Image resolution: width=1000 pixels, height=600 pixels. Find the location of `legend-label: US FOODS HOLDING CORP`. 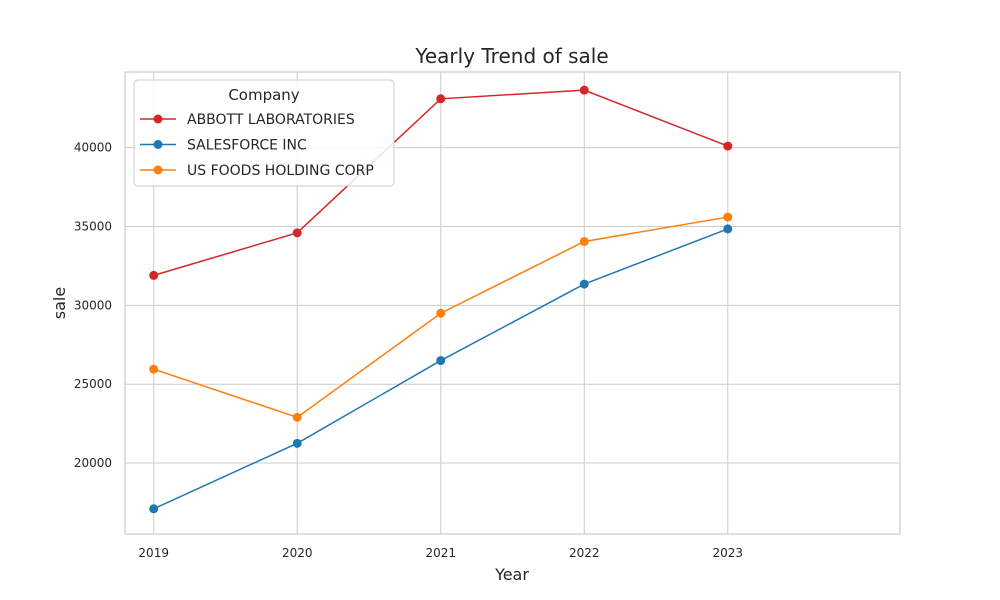

legend-label: US FOODS HOLDING CORP is located at coordinates (280, 171).